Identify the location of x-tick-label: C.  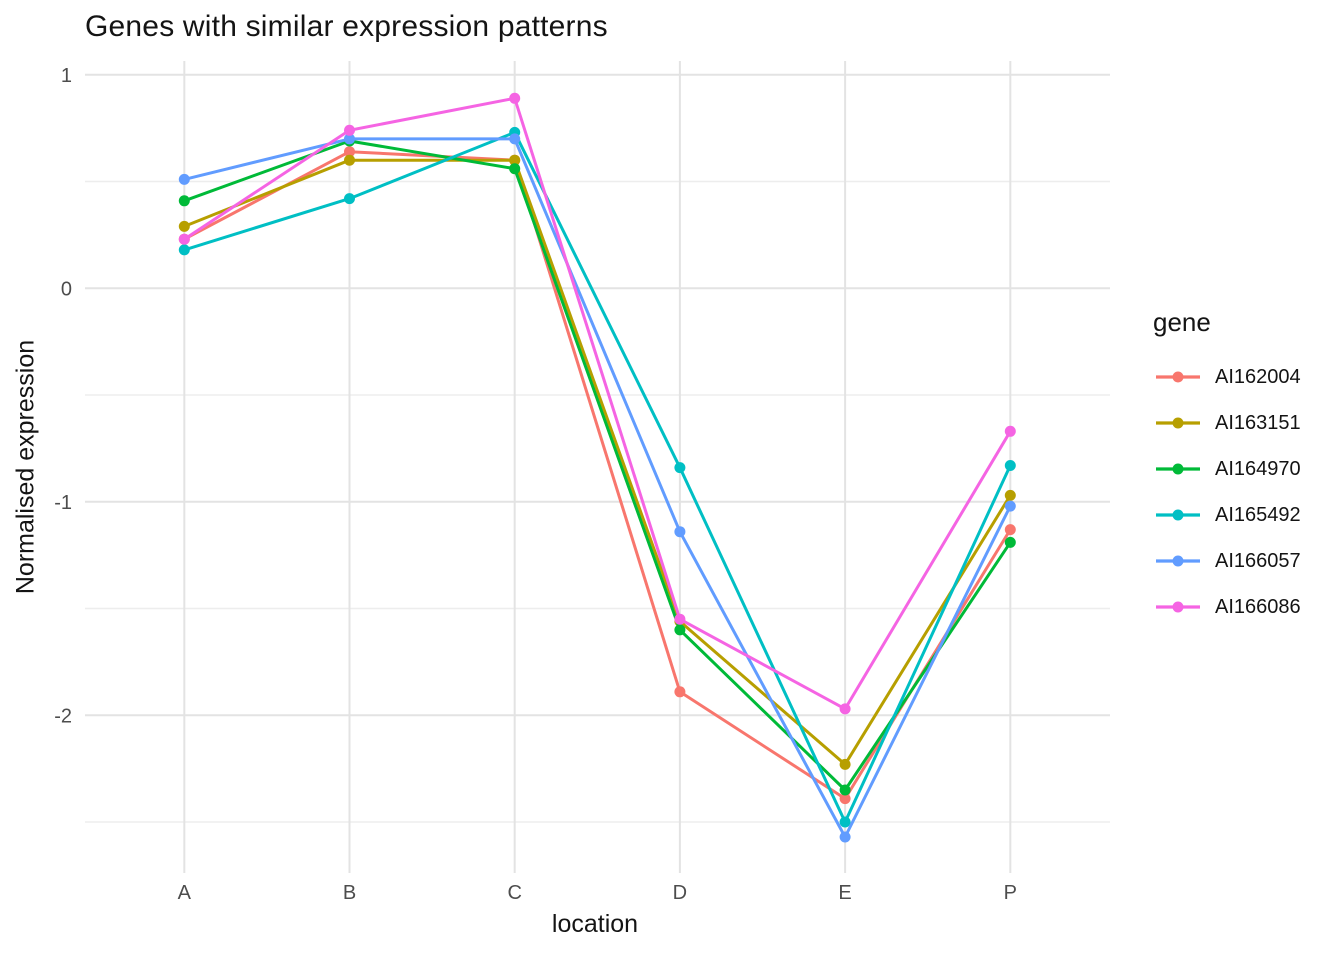
(514, 893).